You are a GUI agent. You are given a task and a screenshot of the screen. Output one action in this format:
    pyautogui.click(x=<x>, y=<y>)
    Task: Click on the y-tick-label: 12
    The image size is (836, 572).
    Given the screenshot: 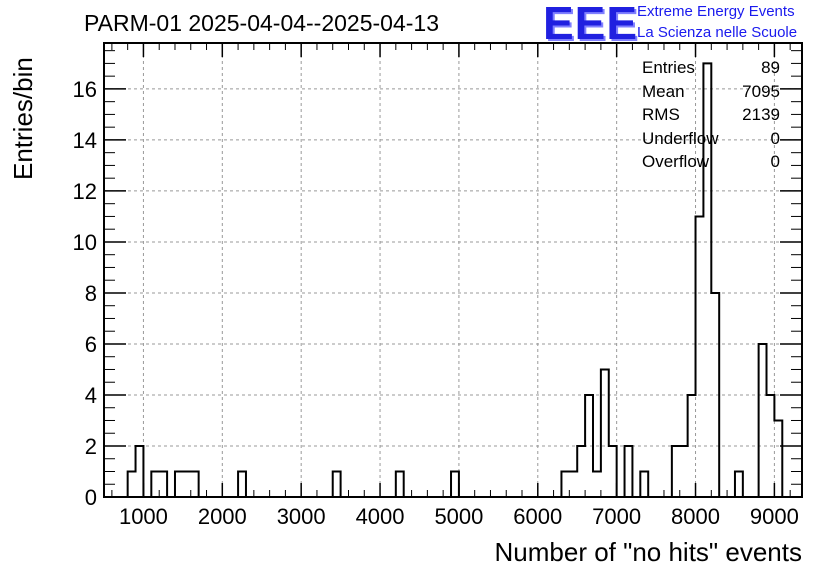 What is the action you would take?
    pyautogui.click(x=85, y=191)
    